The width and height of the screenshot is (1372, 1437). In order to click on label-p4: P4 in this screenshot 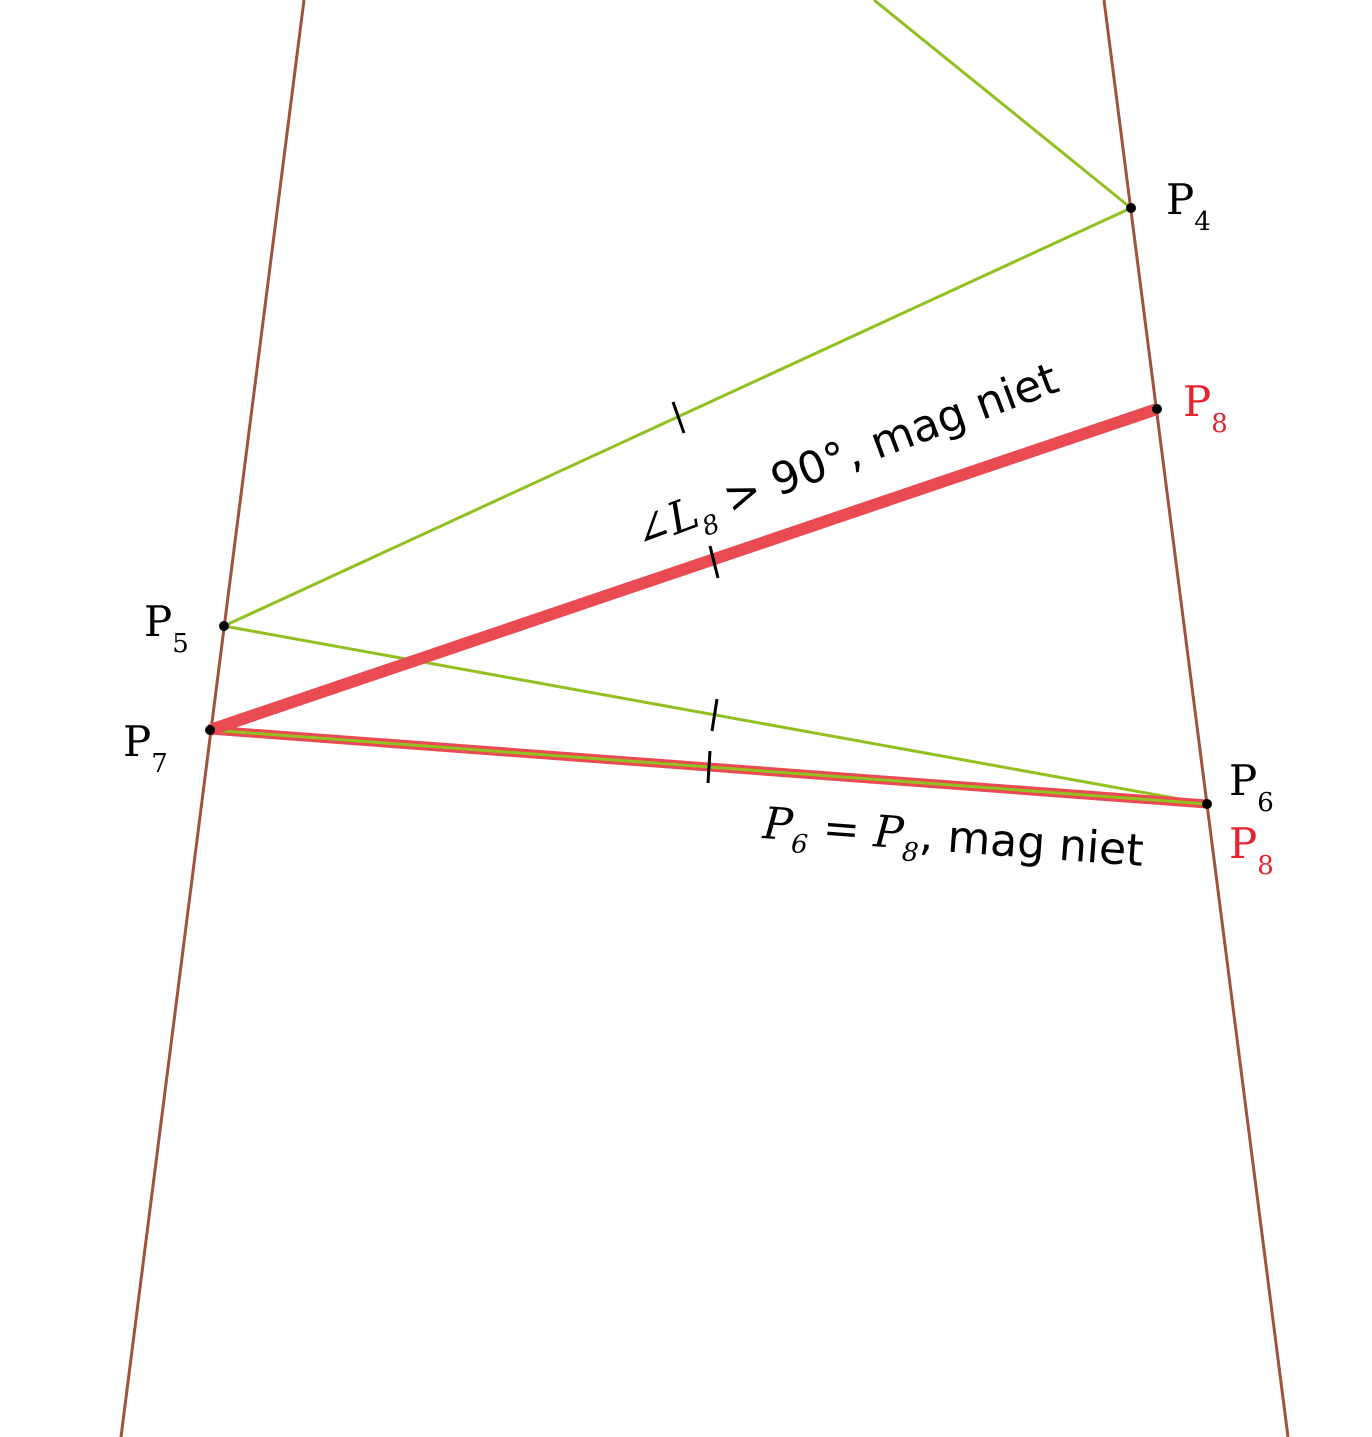, I will do `click(1188, 206)`.